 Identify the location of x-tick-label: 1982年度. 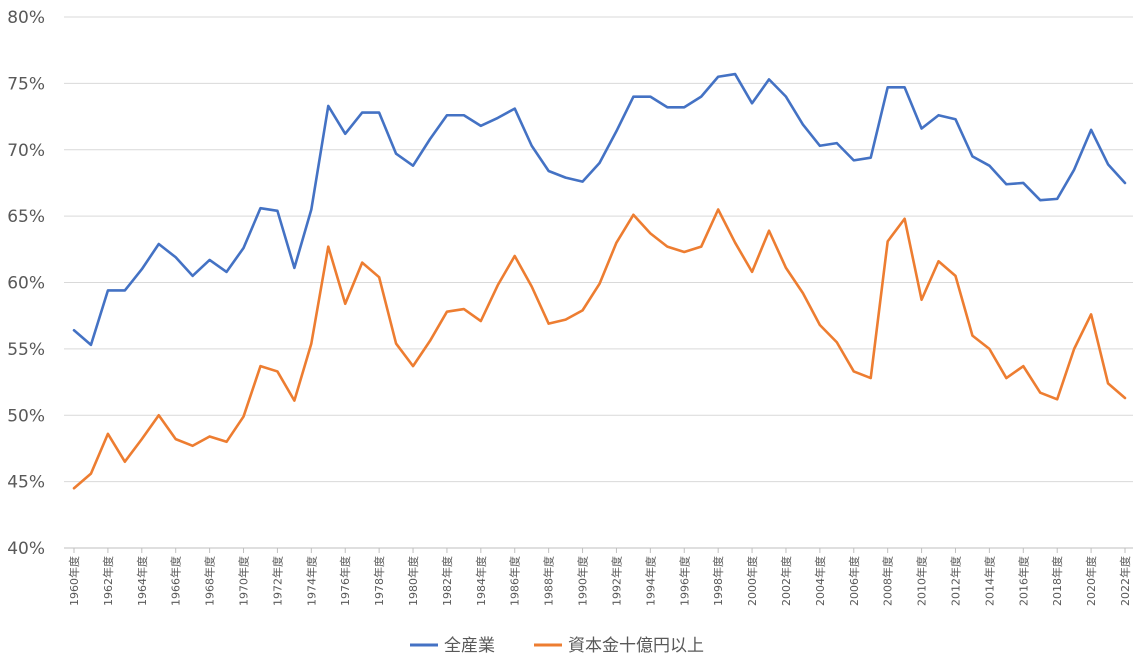
(447, 581).